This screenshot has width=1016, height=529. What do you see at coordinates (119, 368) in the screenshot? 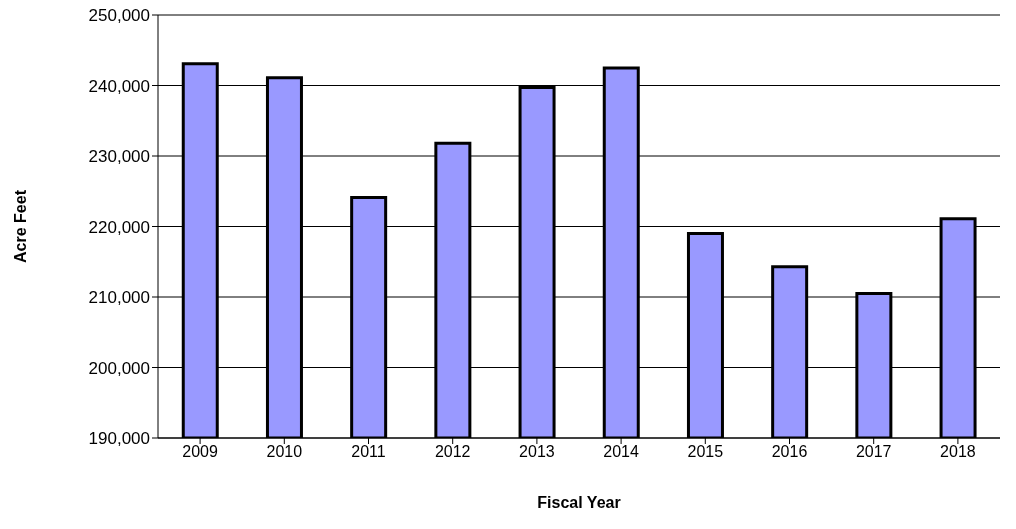
I see `y-tick-label: 200,000` at bounding box center [119, 368].